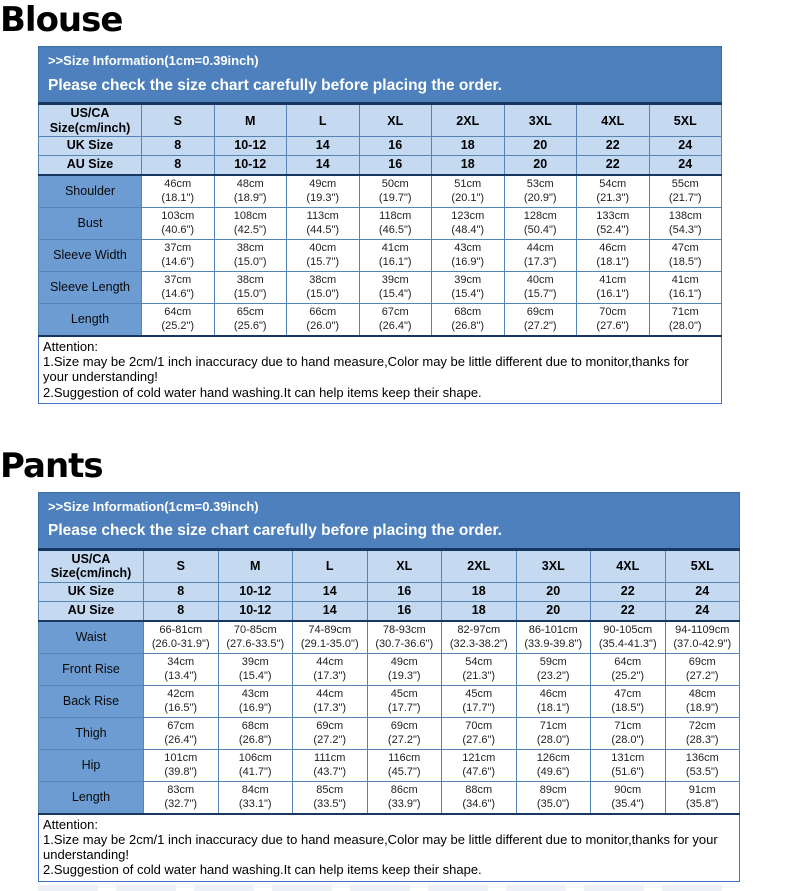 This screenshot has height=891, width=800. I want to click on measurement-cell: 103cm (40.6"), so click(178, 223).